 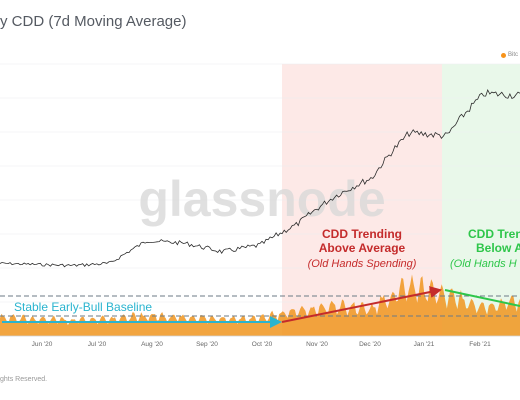 What do you see at coordinates (317, 344) in the screenshot?
I see `x-tick-label: Nov '20` at bounding box center [317, 344].